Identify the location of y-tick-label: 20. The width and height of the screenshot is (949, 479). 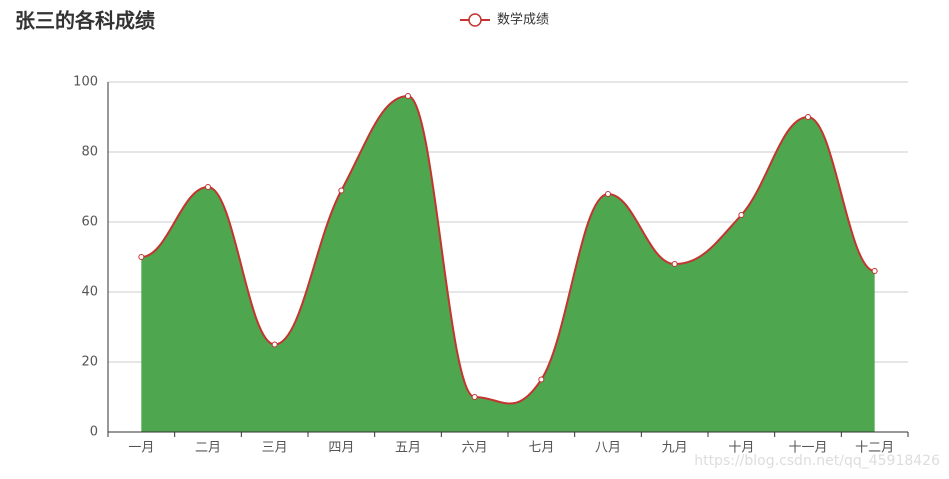
(89, 362).